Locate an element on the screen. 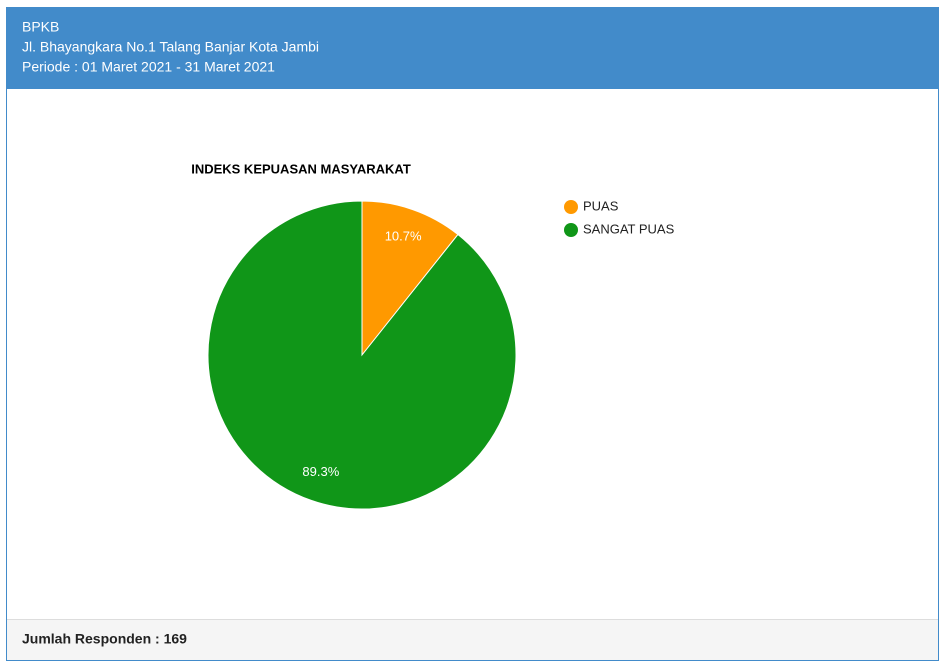 This screenshot has width=947, height=671. pie-slice is located at coordinates (410, 278).